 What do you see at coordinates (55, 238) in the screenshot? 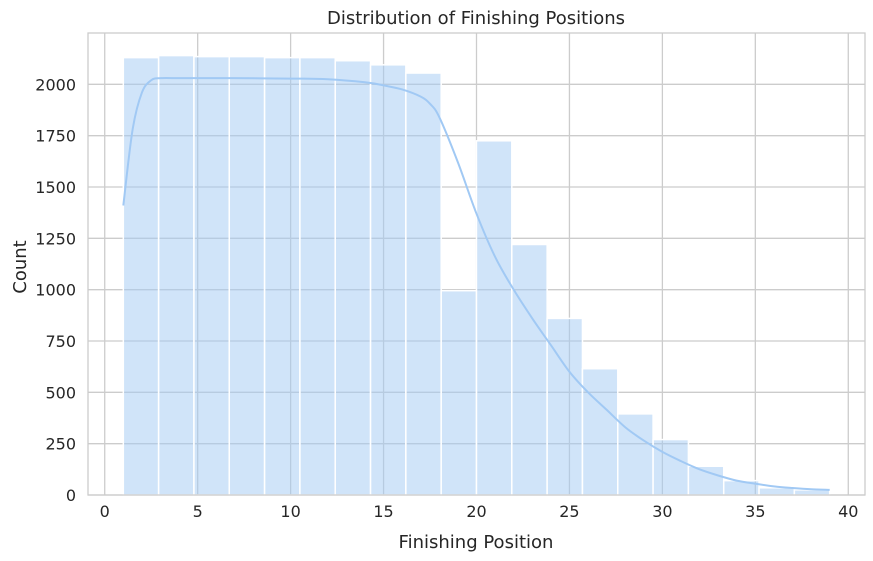
I see `y-tick-label: 1250` at bounding box center [55, 238].